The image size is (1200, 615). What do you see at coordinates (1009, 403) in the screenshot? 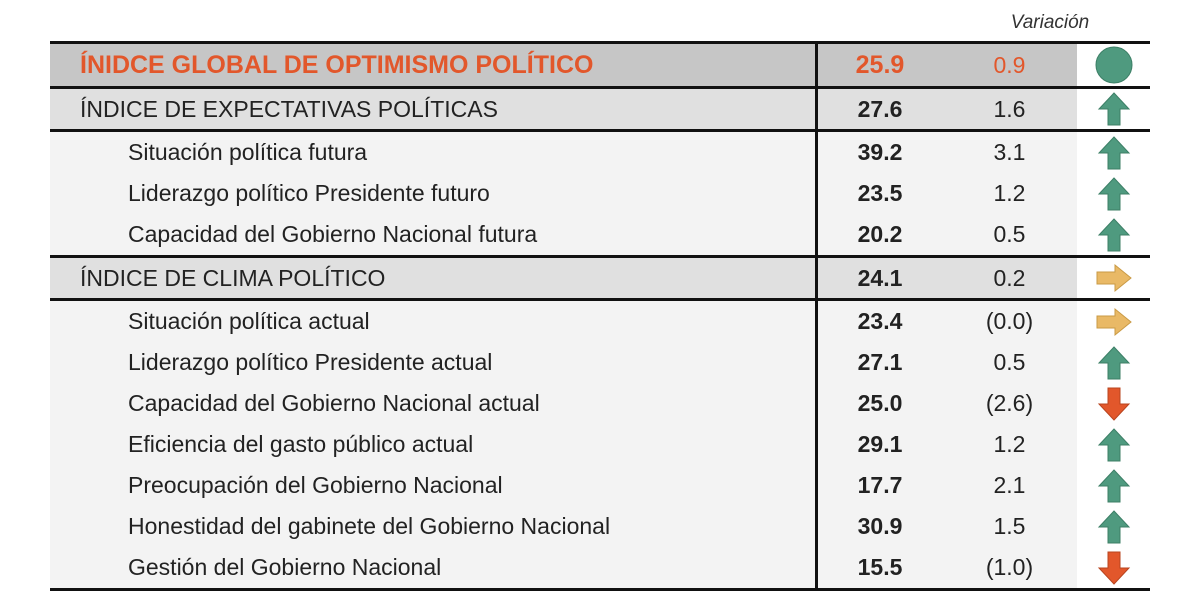
I see `row-variation: (2.6)` at bounding box center [1009, 403].